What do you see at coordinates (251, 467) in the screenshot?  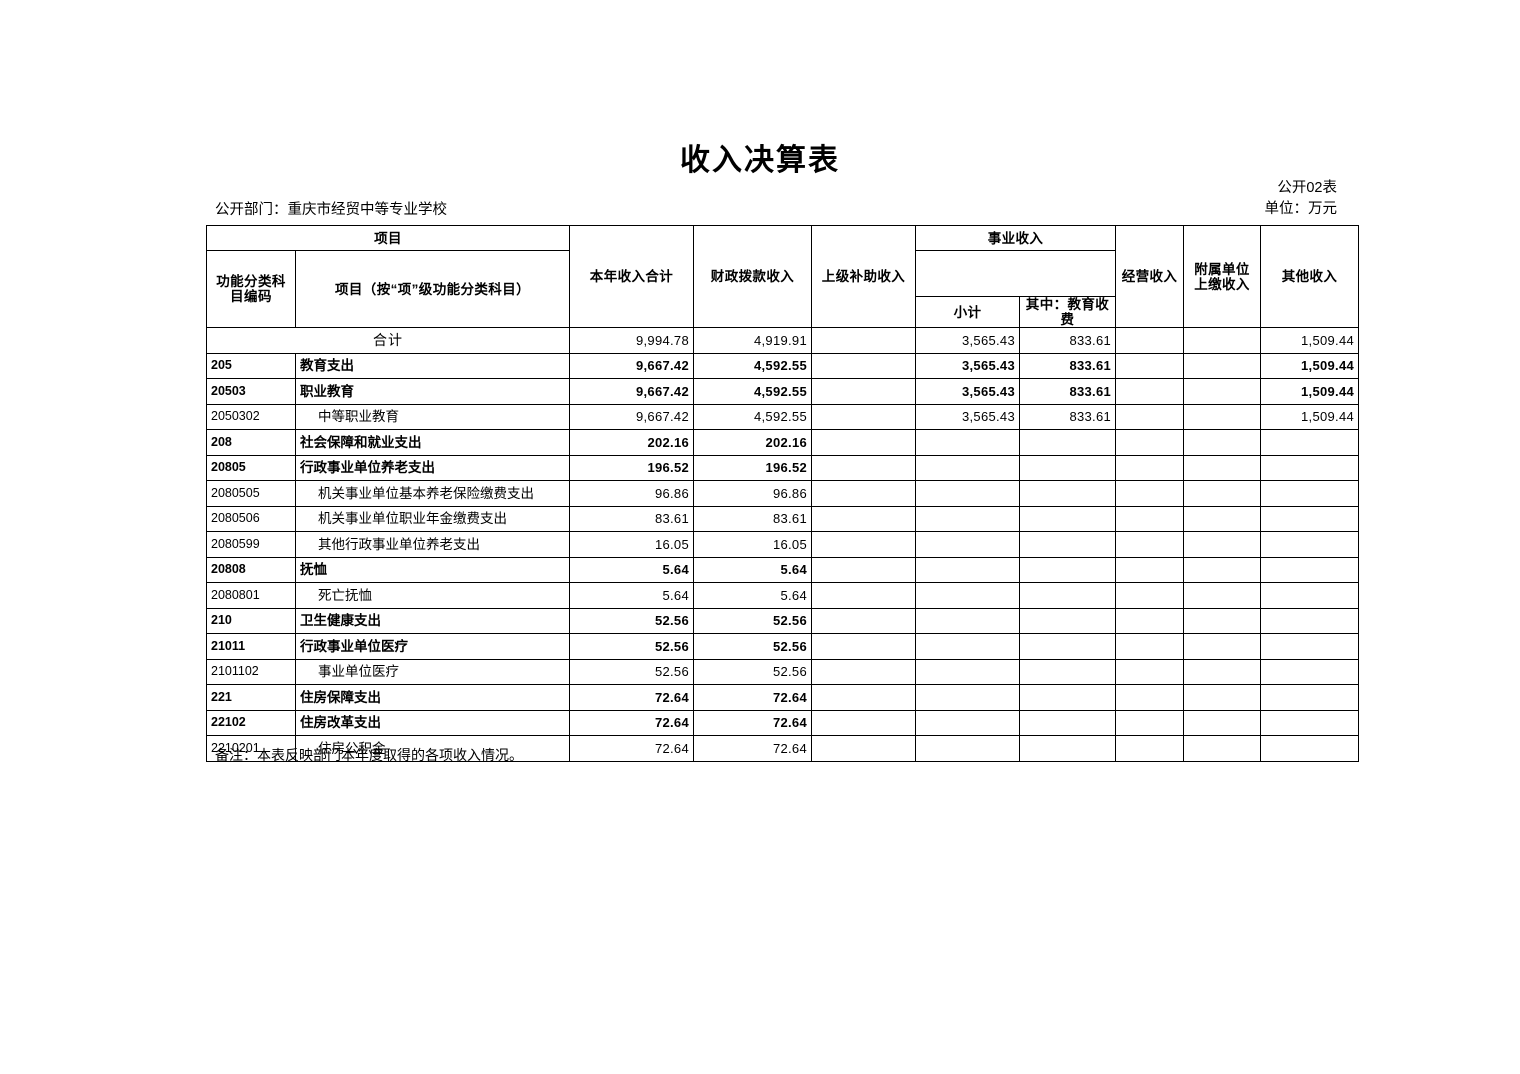 I see `cell-code: 20805` at bounding box center [251, 467].